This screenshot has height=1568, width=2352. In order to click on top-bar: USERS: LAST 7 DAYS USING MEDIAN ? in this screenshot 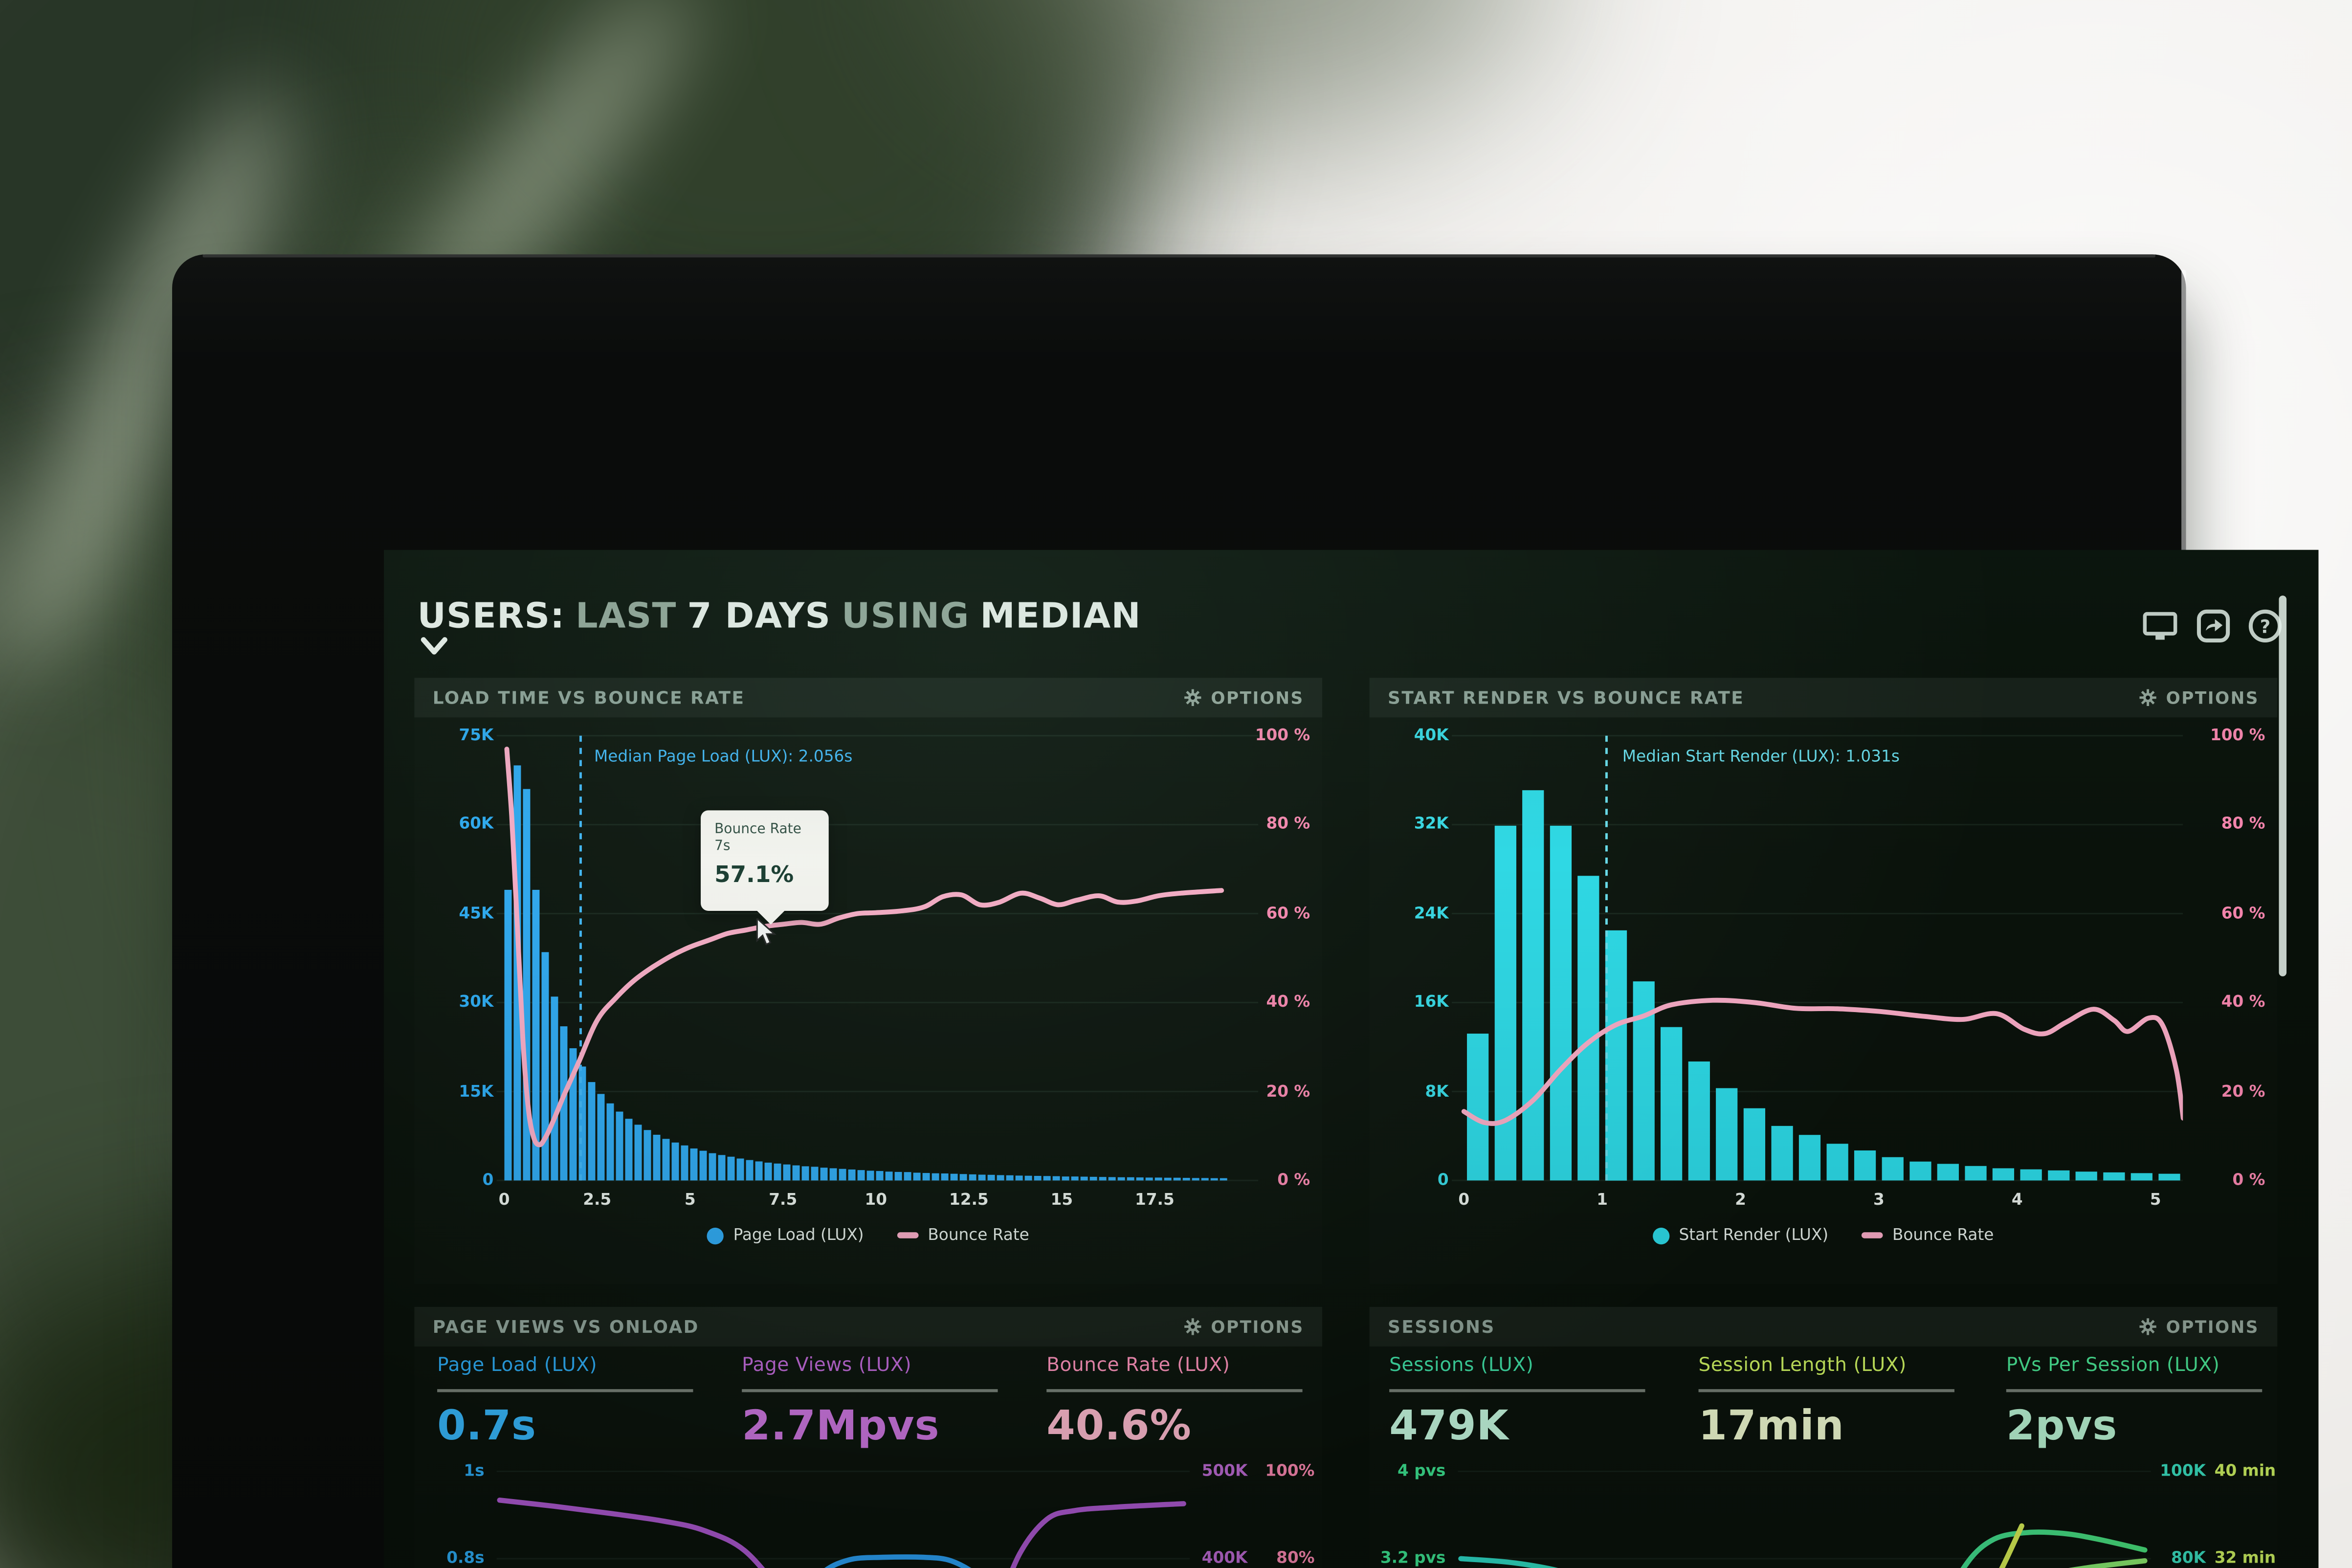, I will do `click(1350, 626)`.